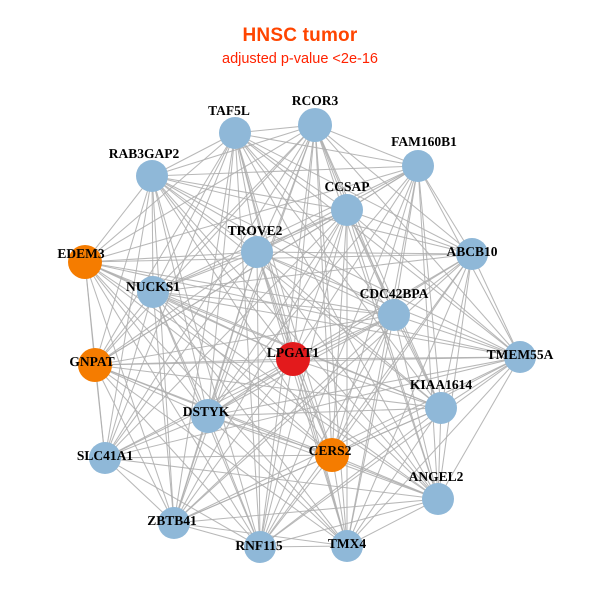 The width and height of the screenshot is (600, 600). I want to click on page-subtitle: adjusted p-value <2e-16, so click(300, 59).